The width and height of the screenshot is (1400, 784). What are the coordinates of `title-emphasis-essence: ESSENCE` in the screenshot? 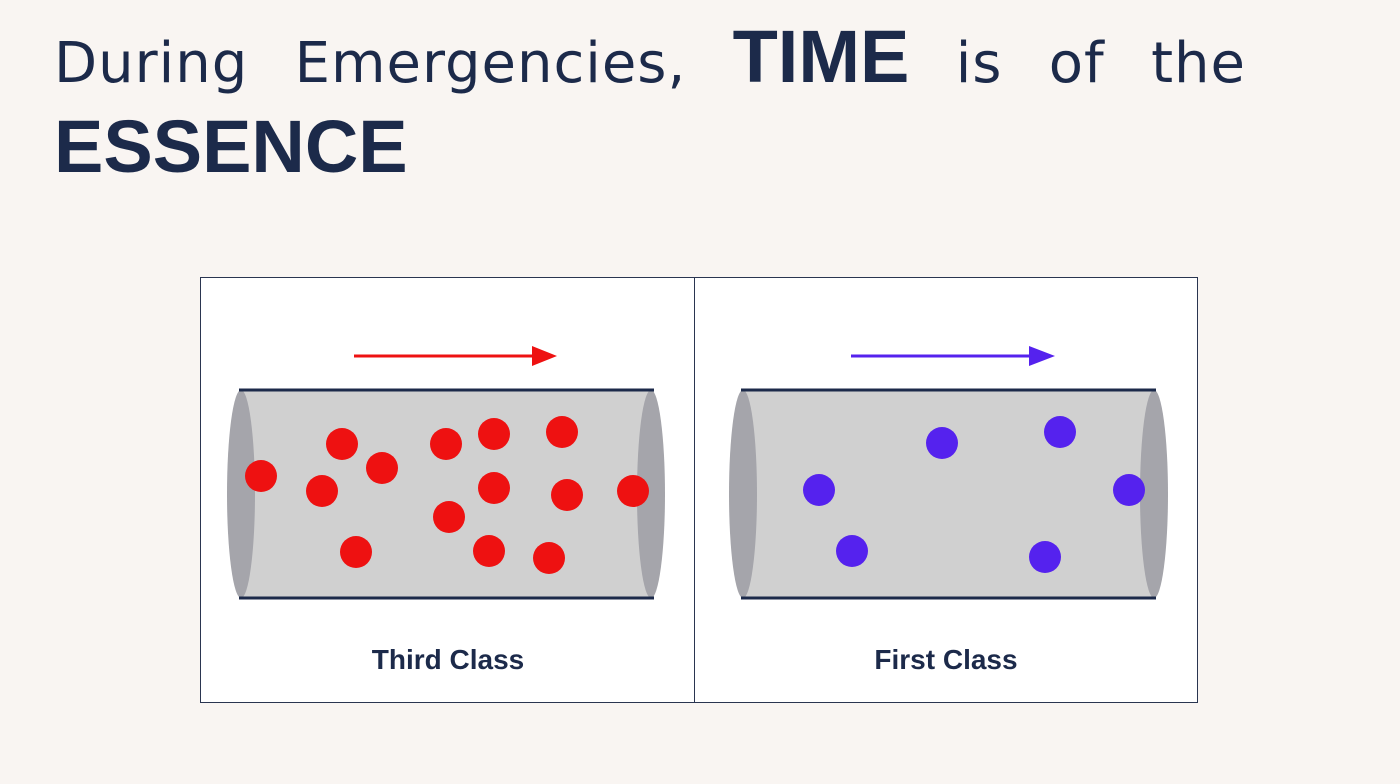 It's located at (231, 146).